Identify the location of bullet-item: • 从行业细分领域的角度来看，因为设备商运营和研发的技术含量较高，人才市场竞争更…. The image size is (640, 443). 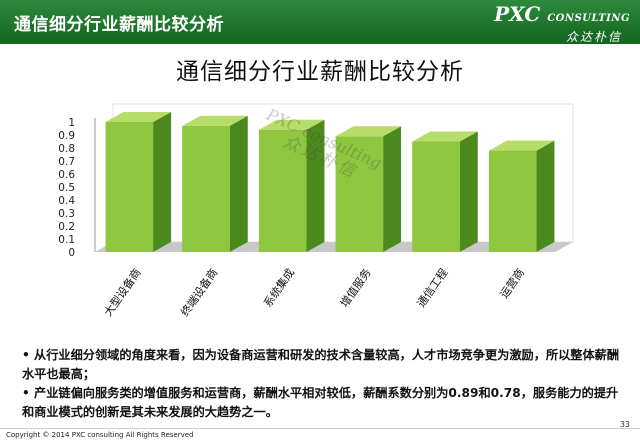
(321, 364).